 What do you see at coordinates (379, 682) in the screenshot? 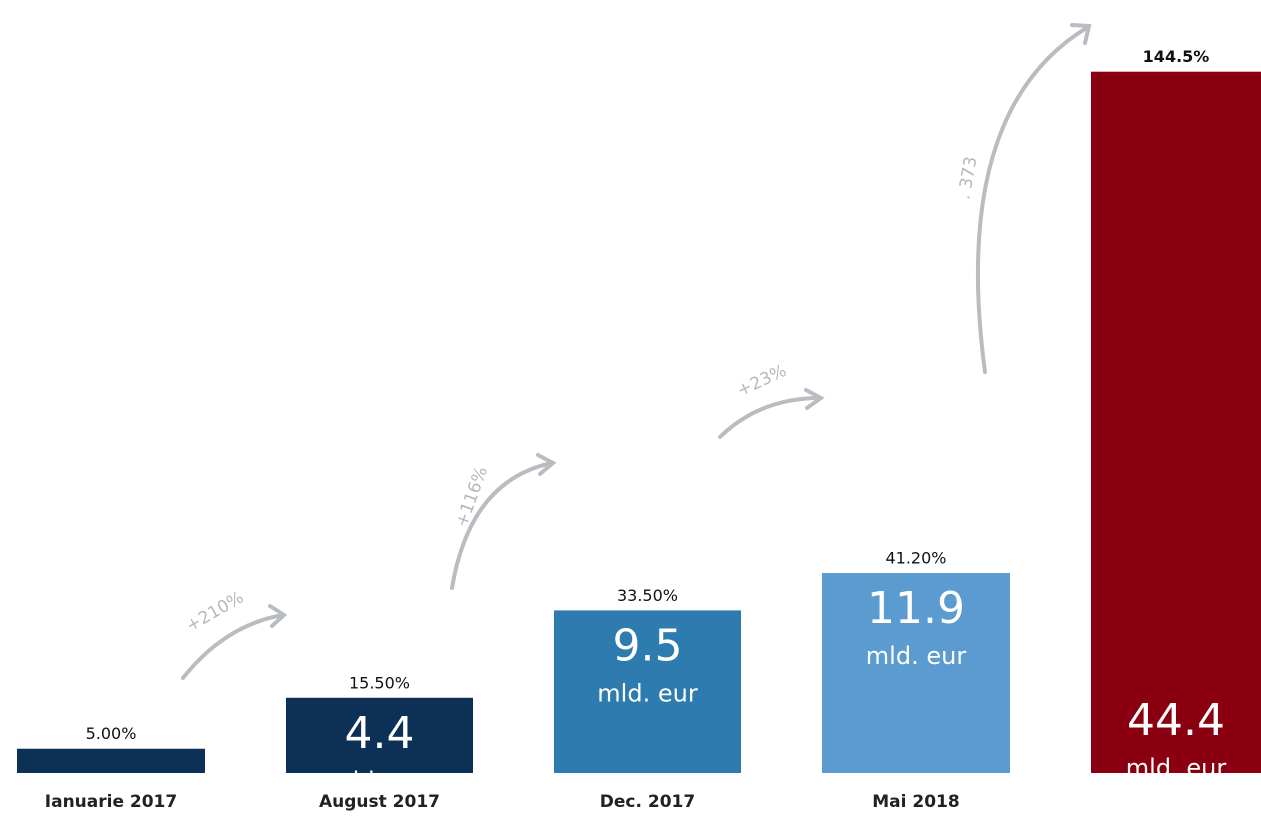
I see `value-label: 15.50%` at bounding box center [379, 682].